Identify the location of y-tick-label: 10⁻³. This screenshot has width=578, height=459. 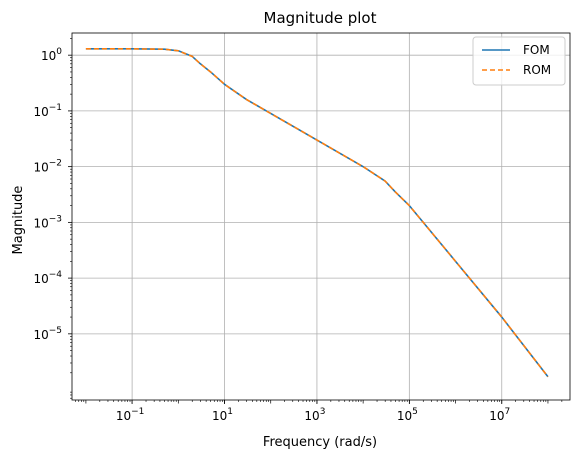
(47, 222).